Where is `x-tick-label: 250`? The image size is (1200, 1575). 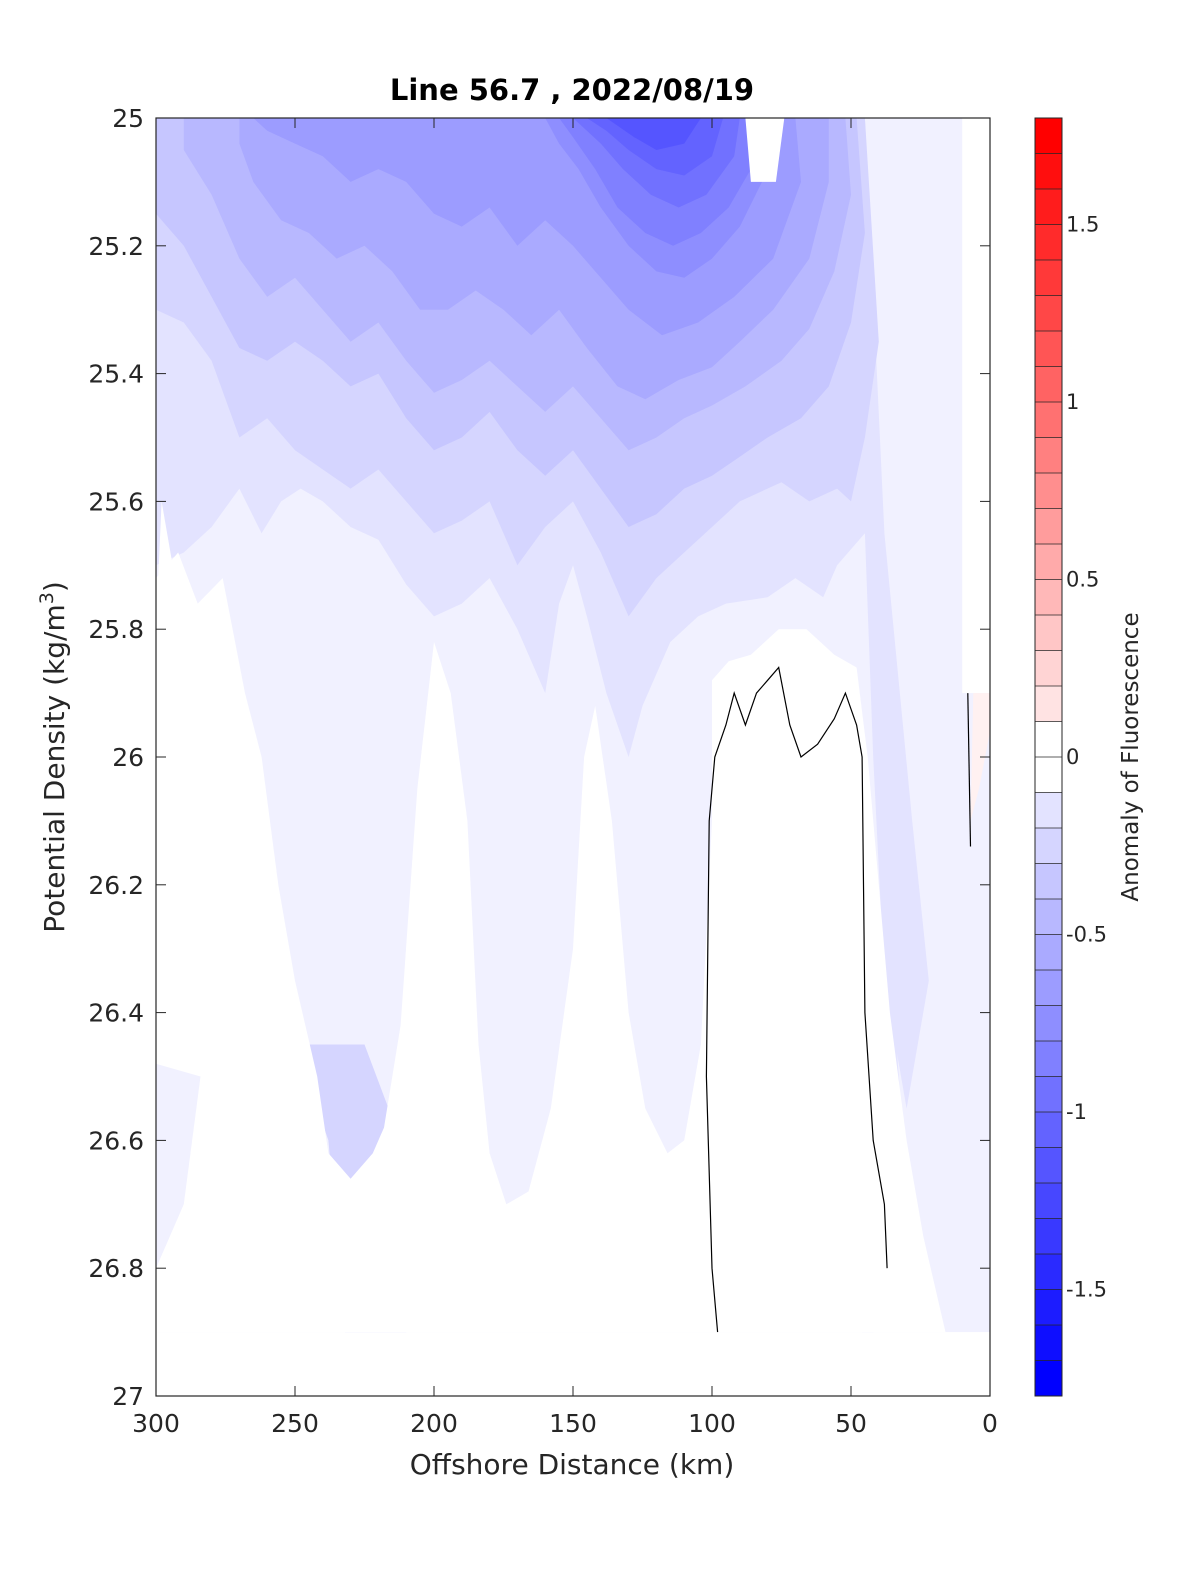 x-tick-label: 250 is located at coordinates (295, 1423).